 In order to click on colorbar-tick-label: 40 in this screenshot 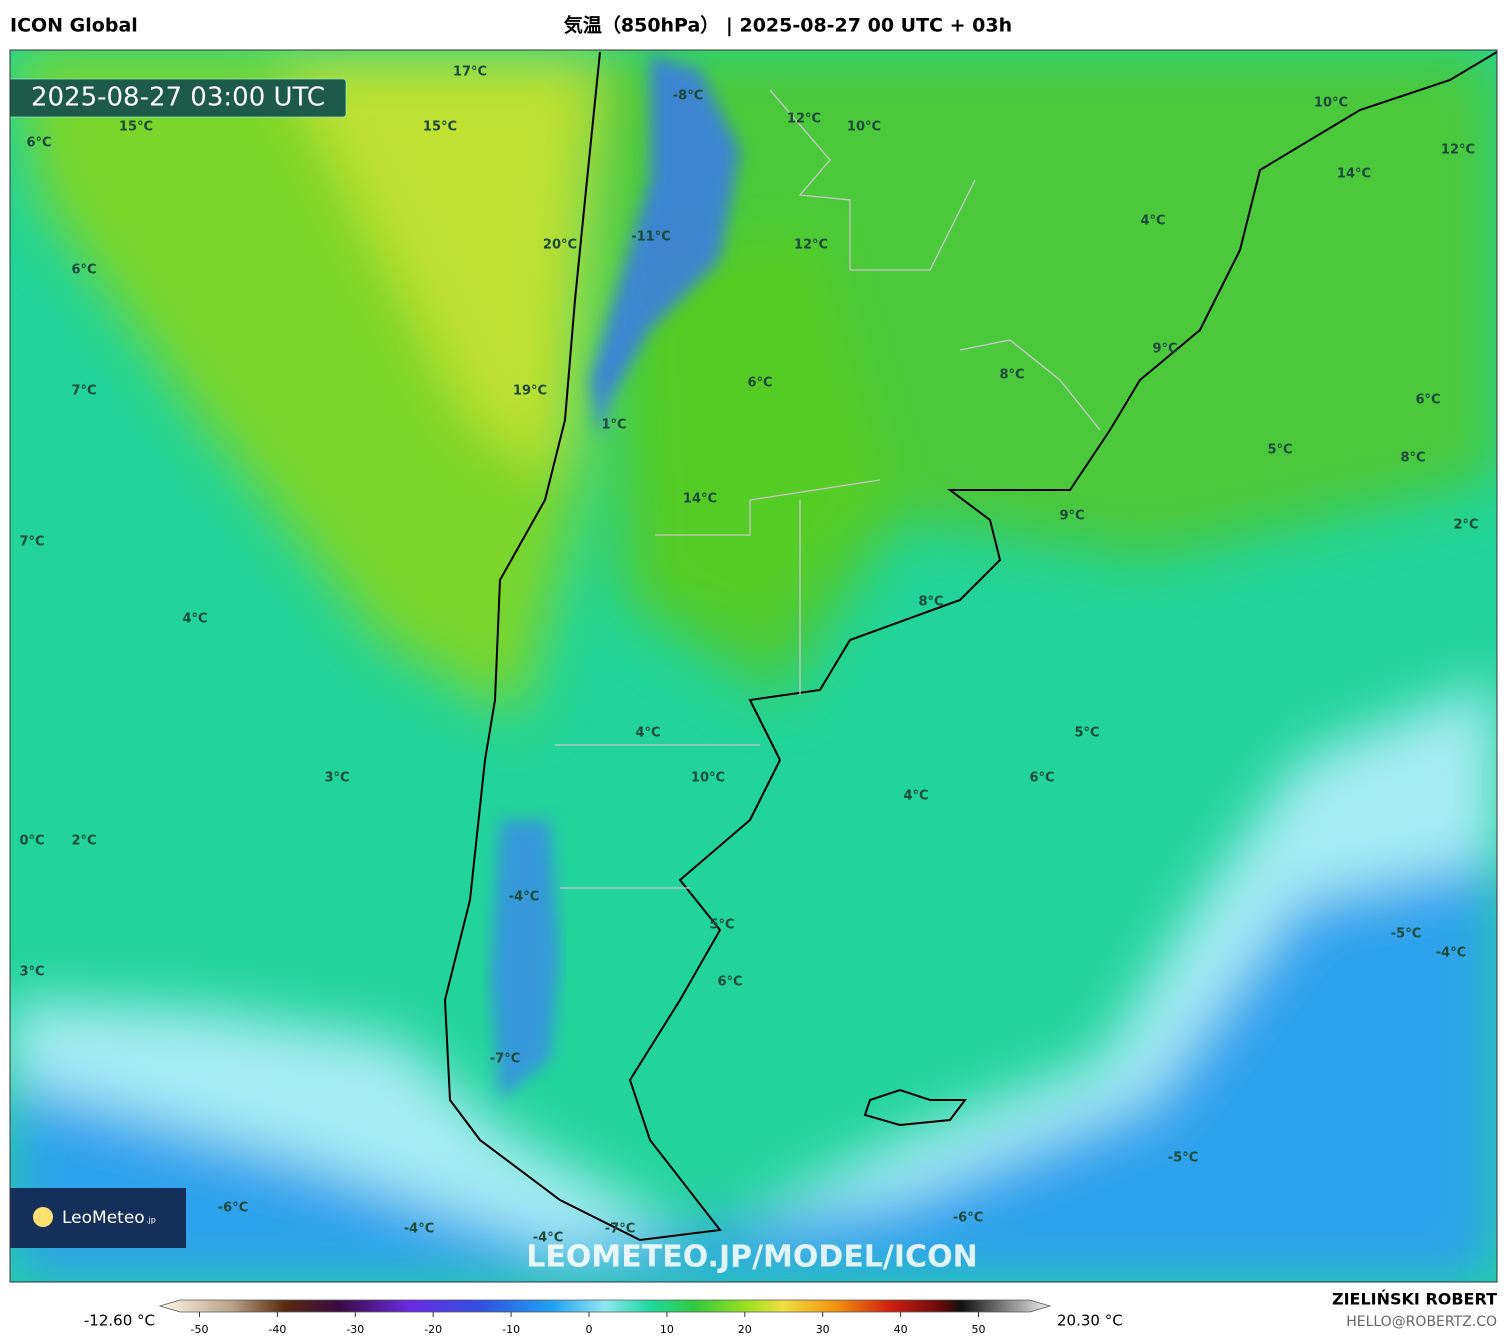, I will do `click(901, 1329)`.